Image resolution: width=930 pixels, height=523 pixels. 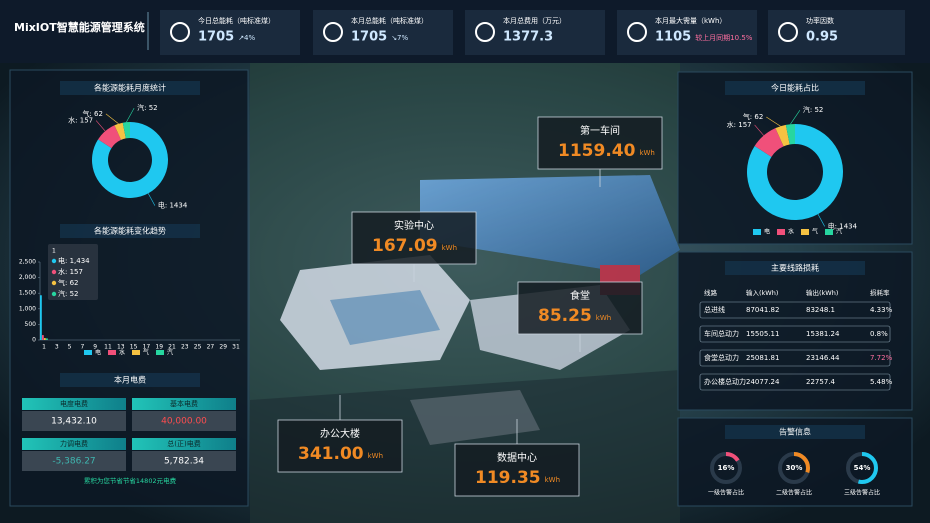 What do you see at coordinates (823, 334) in the screenshot?
I see `table-cell: 15381.24` at bounding box center [823, 334].